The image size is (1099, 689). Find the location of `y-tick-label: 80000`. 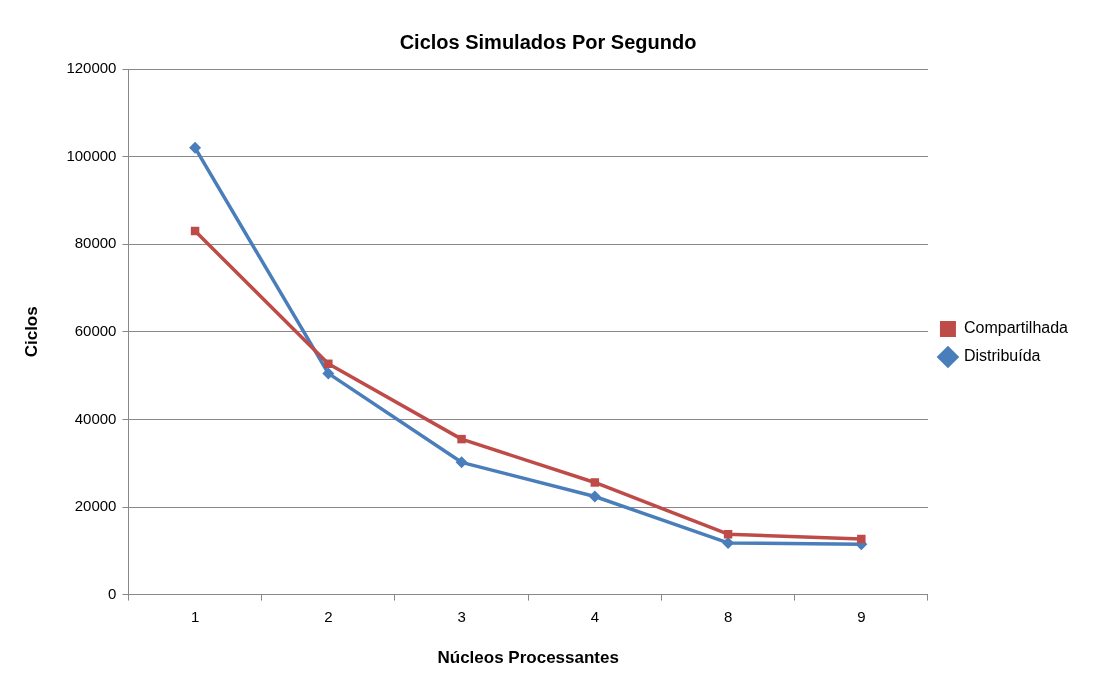

y-tick-label: 80000 is located at coordinates (95, 243).